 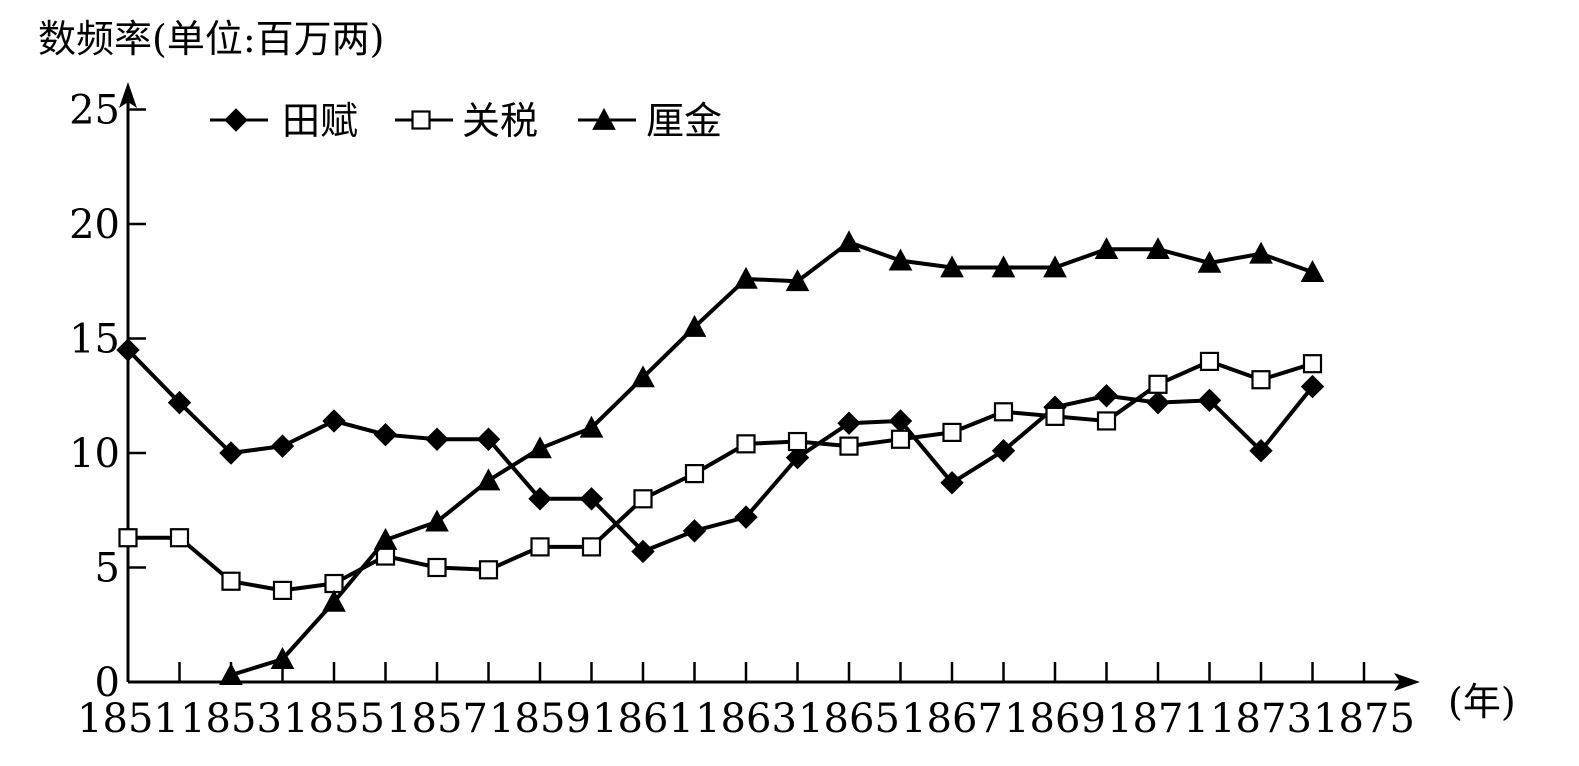 I want to click on legend-marker-diamond, so click(x=236, y=120).